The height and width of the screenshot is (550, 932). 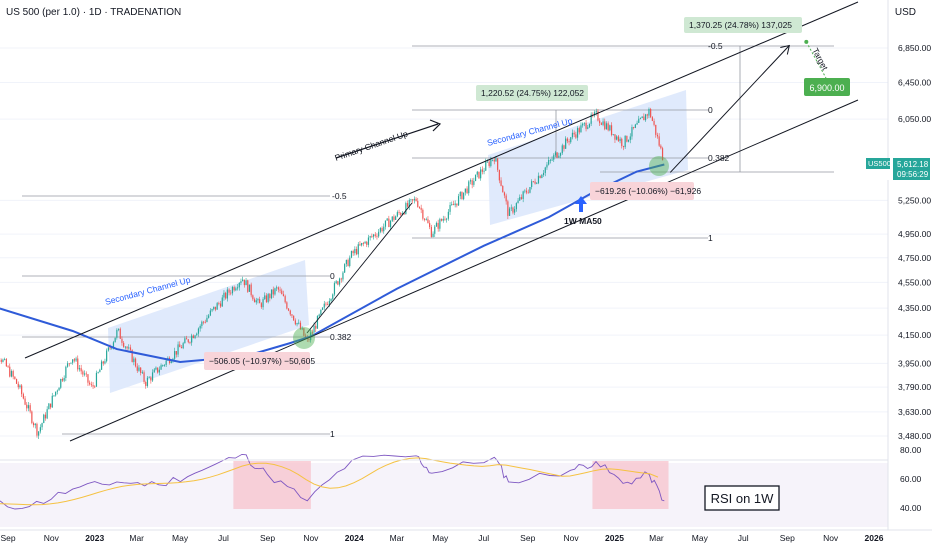 I want to click on price-tag, so click(x=911, y=169).